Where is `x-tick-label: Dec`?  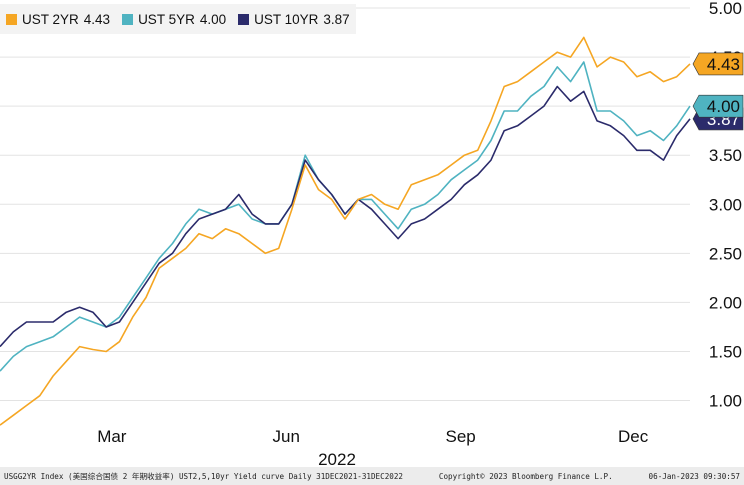 x-tick-label: Dec is located at coordinates (633, 436).